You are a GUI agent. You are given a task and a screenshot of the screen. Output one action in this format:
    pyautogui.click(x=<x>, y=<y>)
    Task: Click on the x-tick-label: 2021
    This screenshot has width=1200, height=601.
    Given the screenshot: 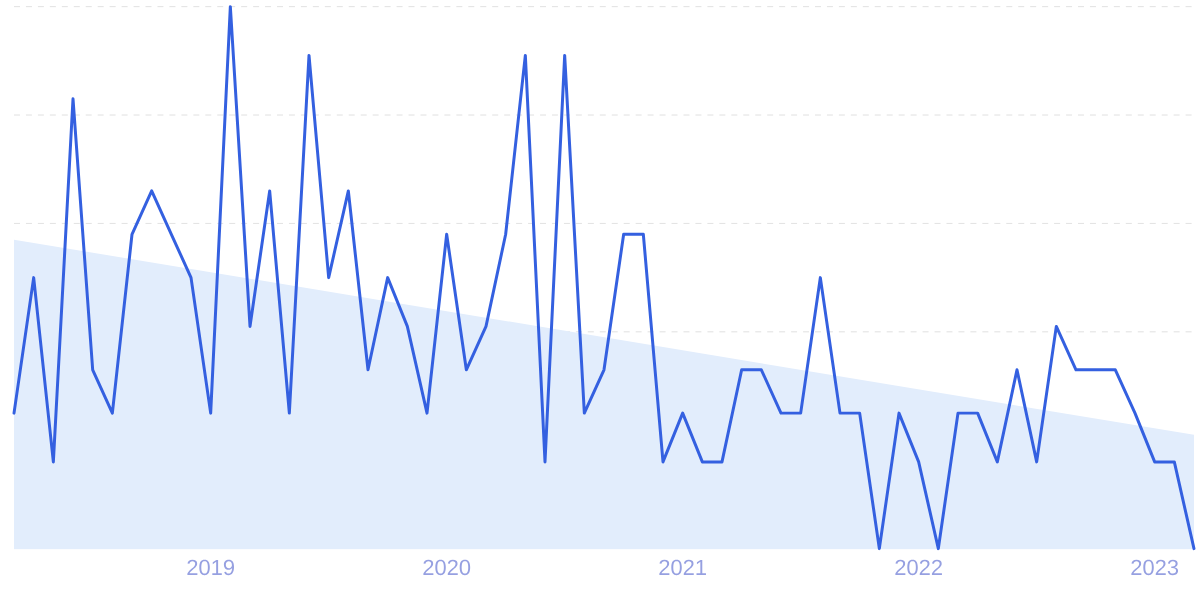 What is the action you would take?
    pyautogui.click(x=682, y=567)
    